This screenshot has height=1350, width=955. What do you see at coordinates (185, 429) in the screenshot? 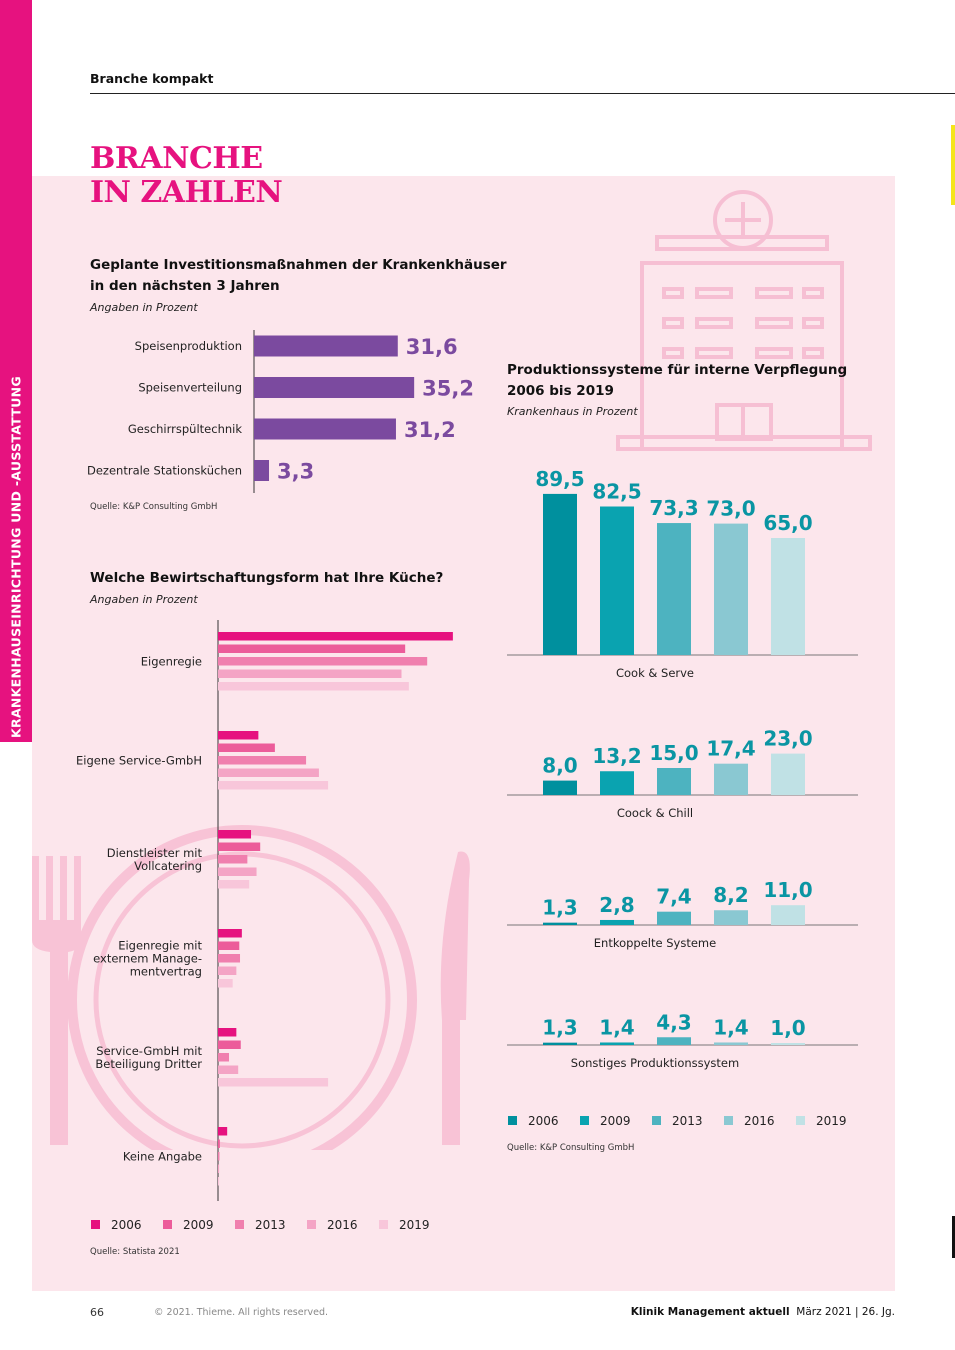
I see `chart1-category-label: Geschirrspültechnik` at bounding box center [185, 429].